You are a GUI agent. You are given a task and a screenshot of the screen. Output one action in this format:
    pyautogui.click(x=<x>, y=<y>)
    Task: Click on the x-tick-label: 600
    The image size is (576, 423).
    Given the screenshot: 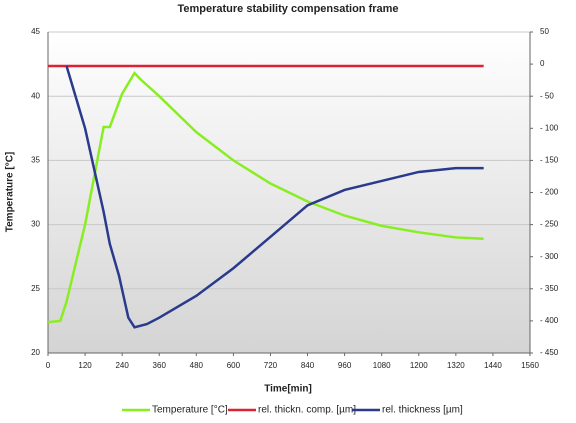 What is the action you would take?
    pyautogui.click(x=234, y=365)
    